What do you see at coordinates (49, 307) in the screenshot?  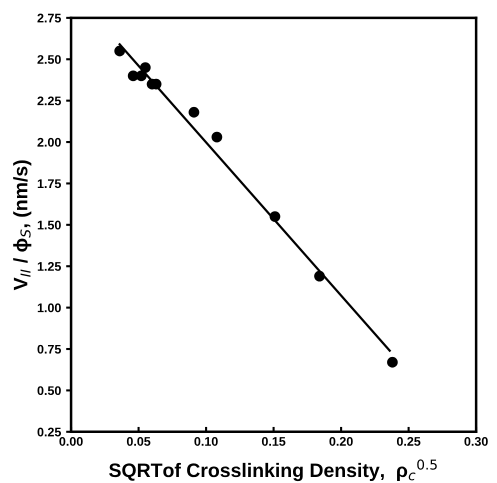 I see `y-tick-label: 1.00` at bounding box center [49, 307].